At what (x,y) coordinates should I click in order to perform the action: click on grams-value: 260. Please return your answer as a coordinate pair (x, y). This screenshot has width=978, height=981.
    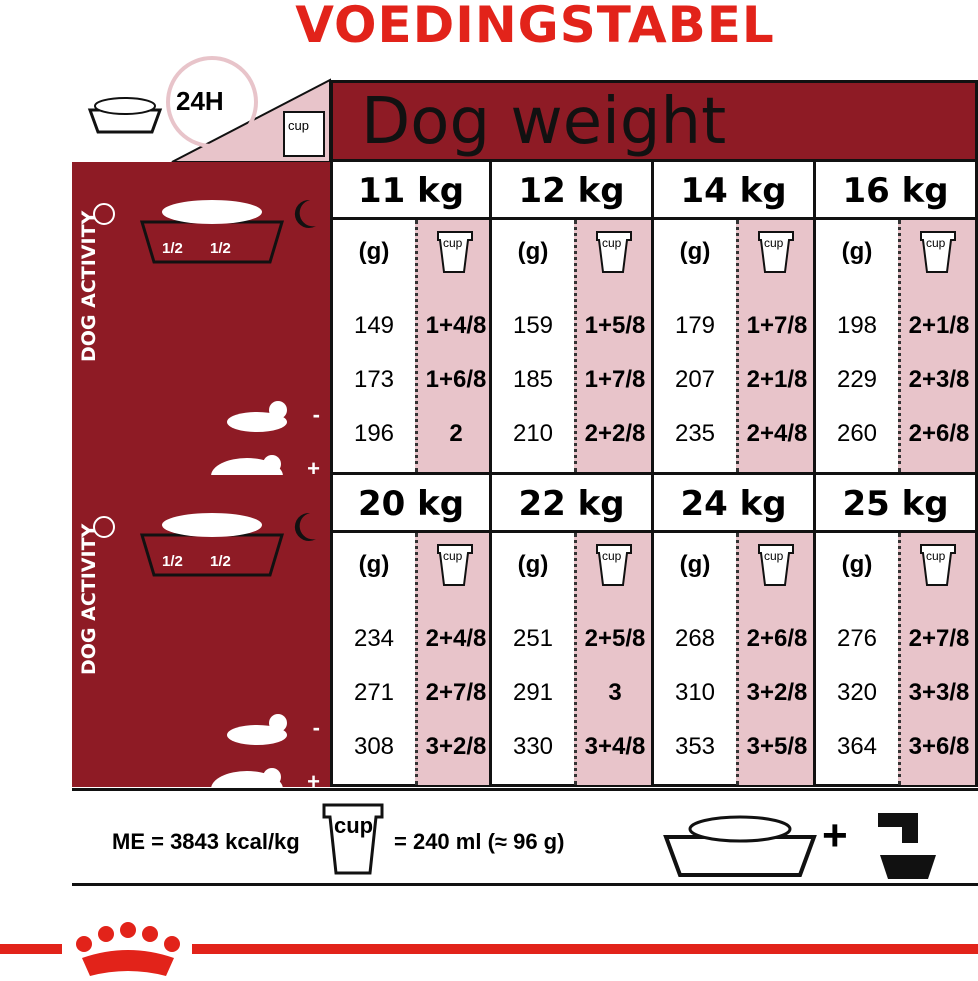
    Looking at the image, I should click on (857, 433).